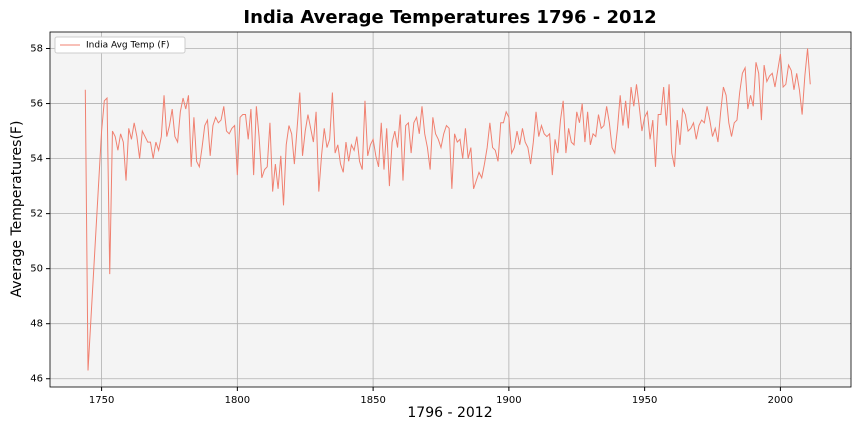  Describe the element at coordinates (508, 400) in the screenshot. I see `x-tick-label: 1900` at that location.